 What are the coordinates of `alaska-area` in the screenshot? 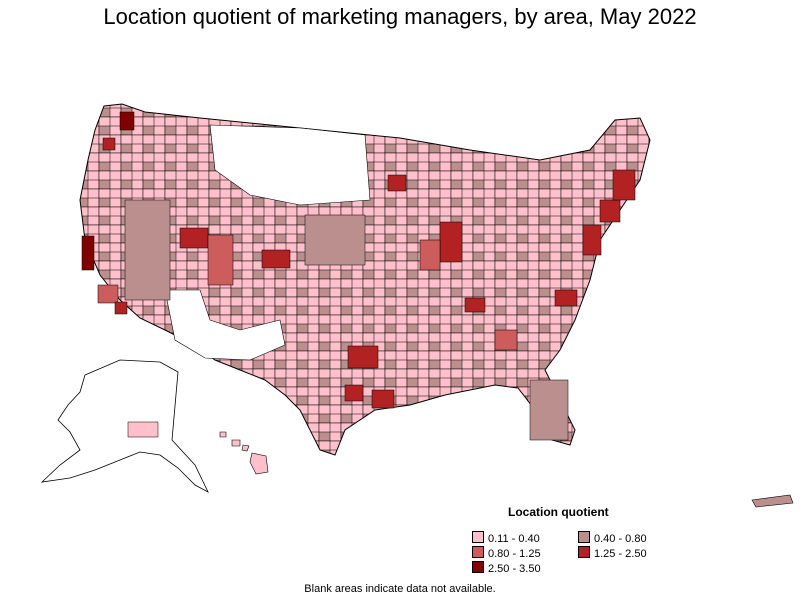 It's located at (143, 429).